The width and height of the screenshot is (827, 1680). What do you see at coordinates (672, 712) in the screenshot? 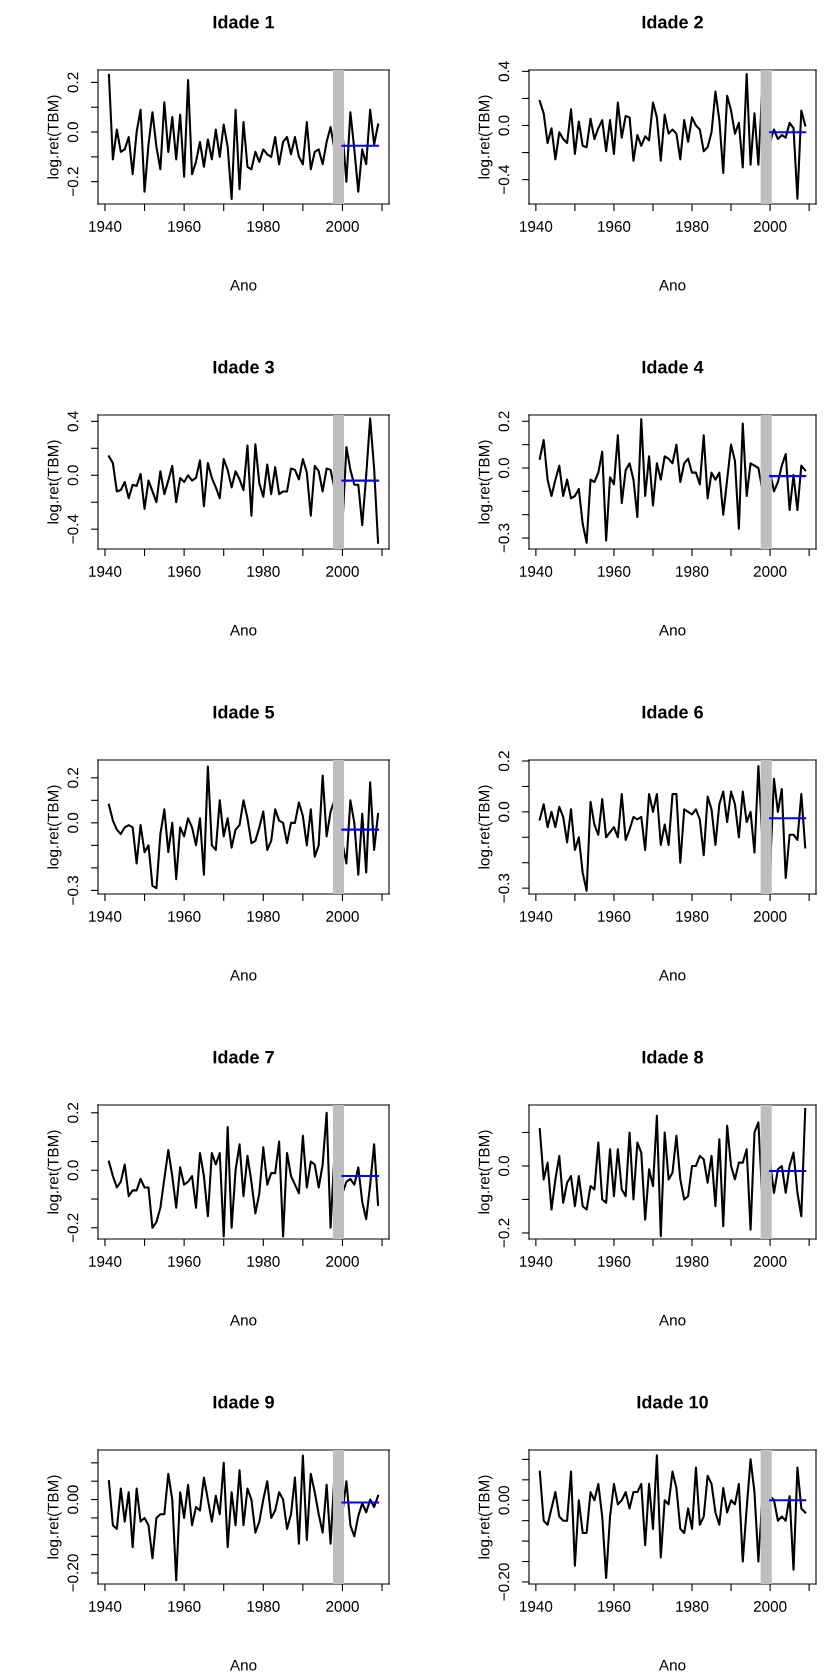
I see `chart-title: Idade 6` at bounding box center [672, 712].